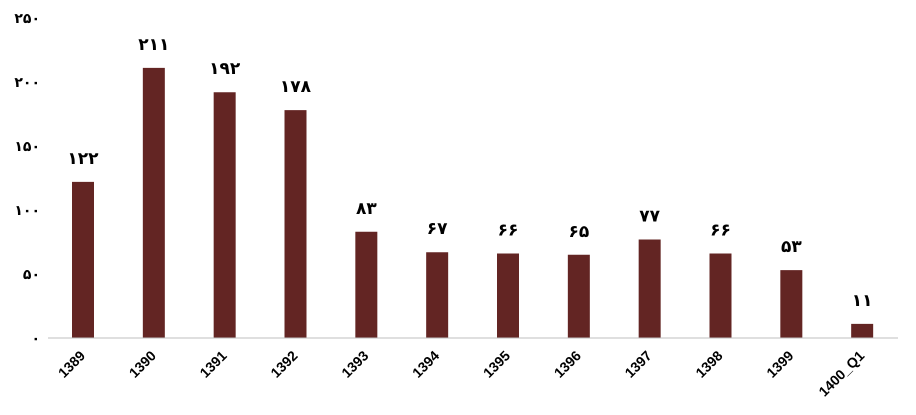 Image resolution: width=916 pixels, height=415 pixels. Describe the element at coordinates (791, 247) in the screenshot. I see `data-label: ۵۳` at that location.